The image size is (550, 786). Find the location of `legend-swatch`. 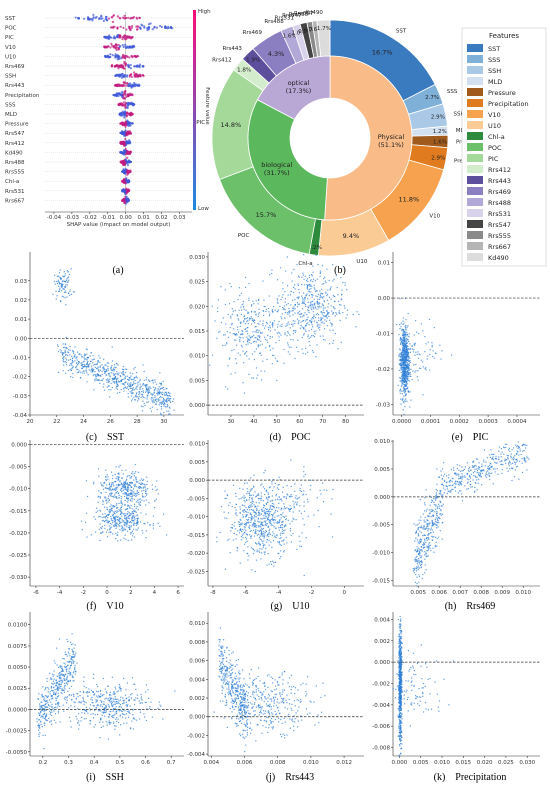

legend-swatch is located at coordinates (475, 158).